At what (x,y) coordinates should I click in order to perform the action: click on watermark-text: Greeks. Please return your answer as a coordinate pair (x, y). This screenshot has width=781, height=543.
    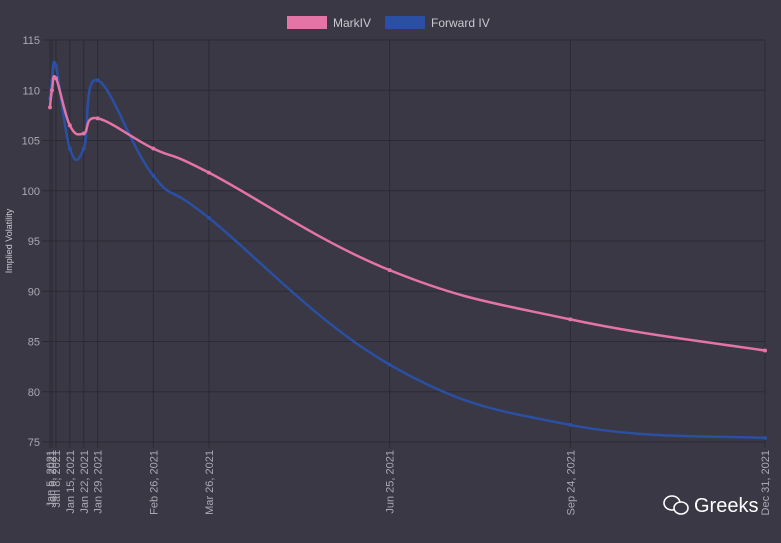
    Looking at the image, I should click on (726, 506).